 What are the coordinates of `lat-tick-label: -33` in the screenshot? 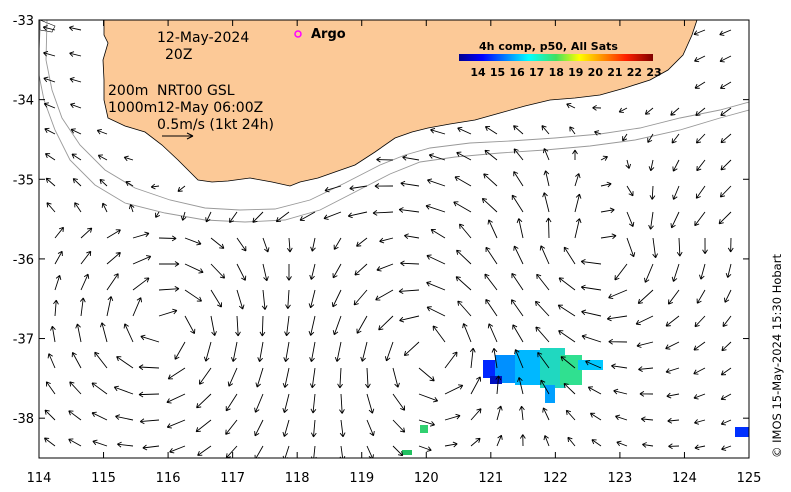 It's located at (23, 21).